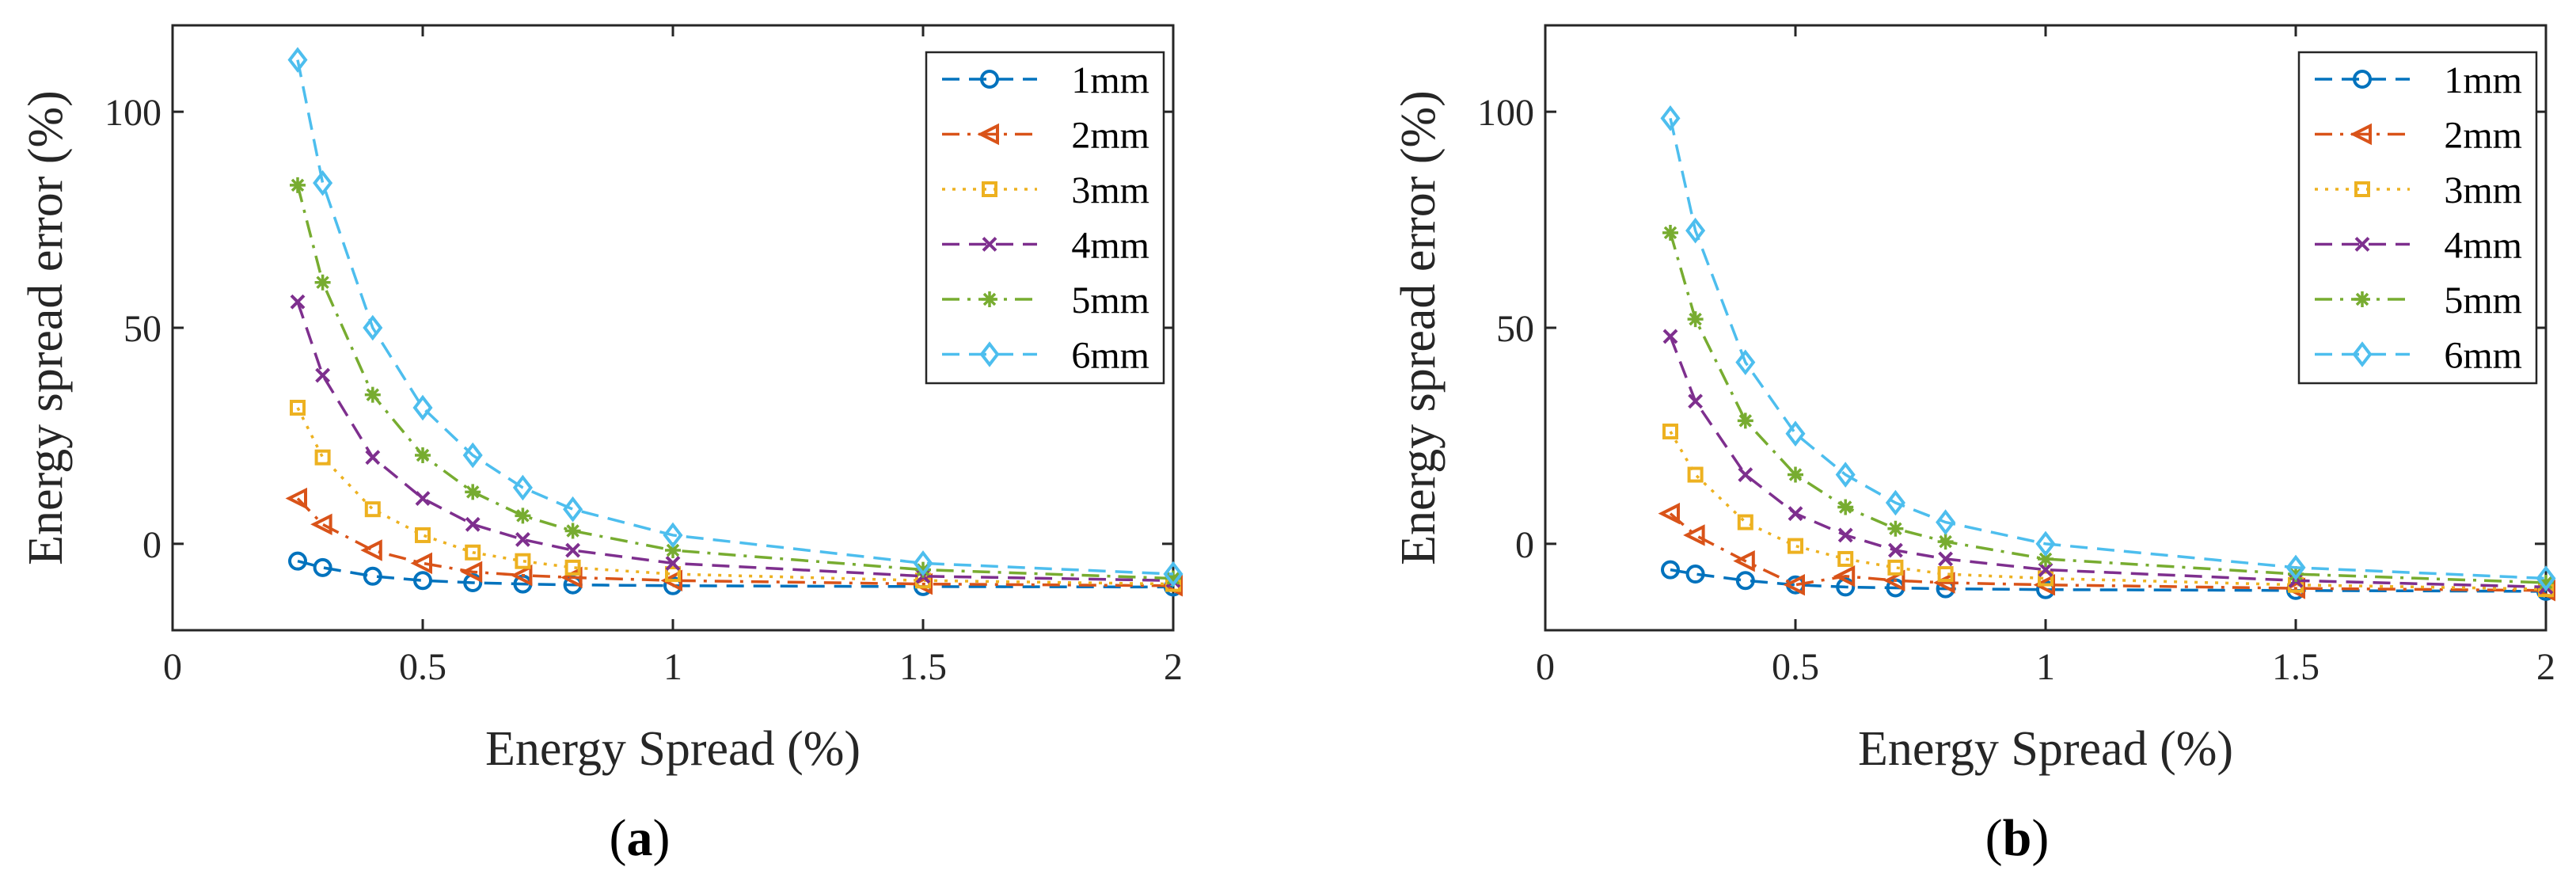  I want to click on panel-a-caption: (a), so click(641, 838).